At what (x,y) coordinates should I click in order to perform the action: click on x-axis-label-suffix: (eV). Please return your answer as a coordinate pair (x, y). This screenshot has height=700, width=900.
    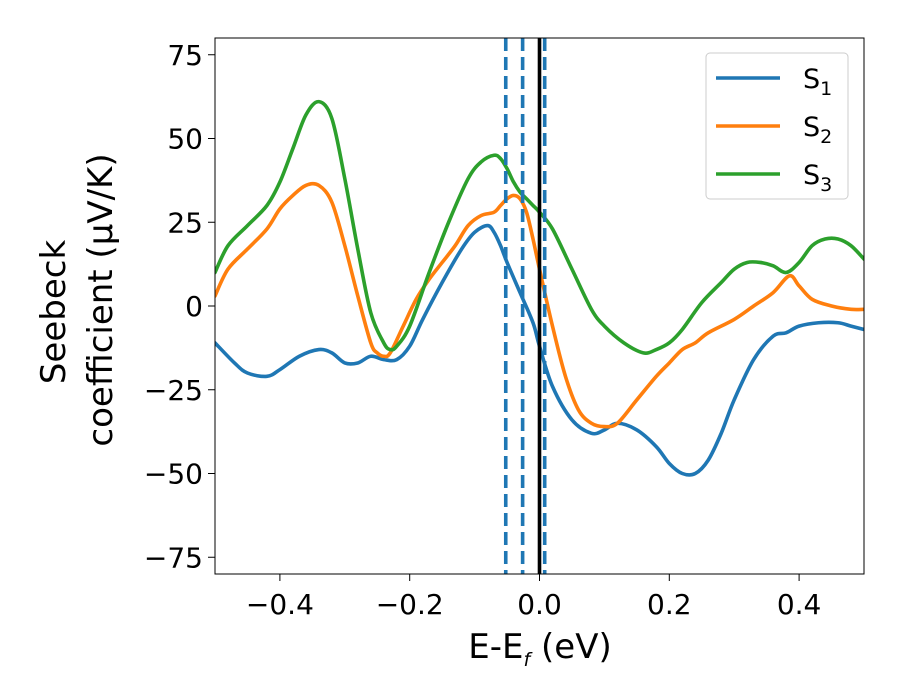
    Looking at the image, I should click on (571, 647).